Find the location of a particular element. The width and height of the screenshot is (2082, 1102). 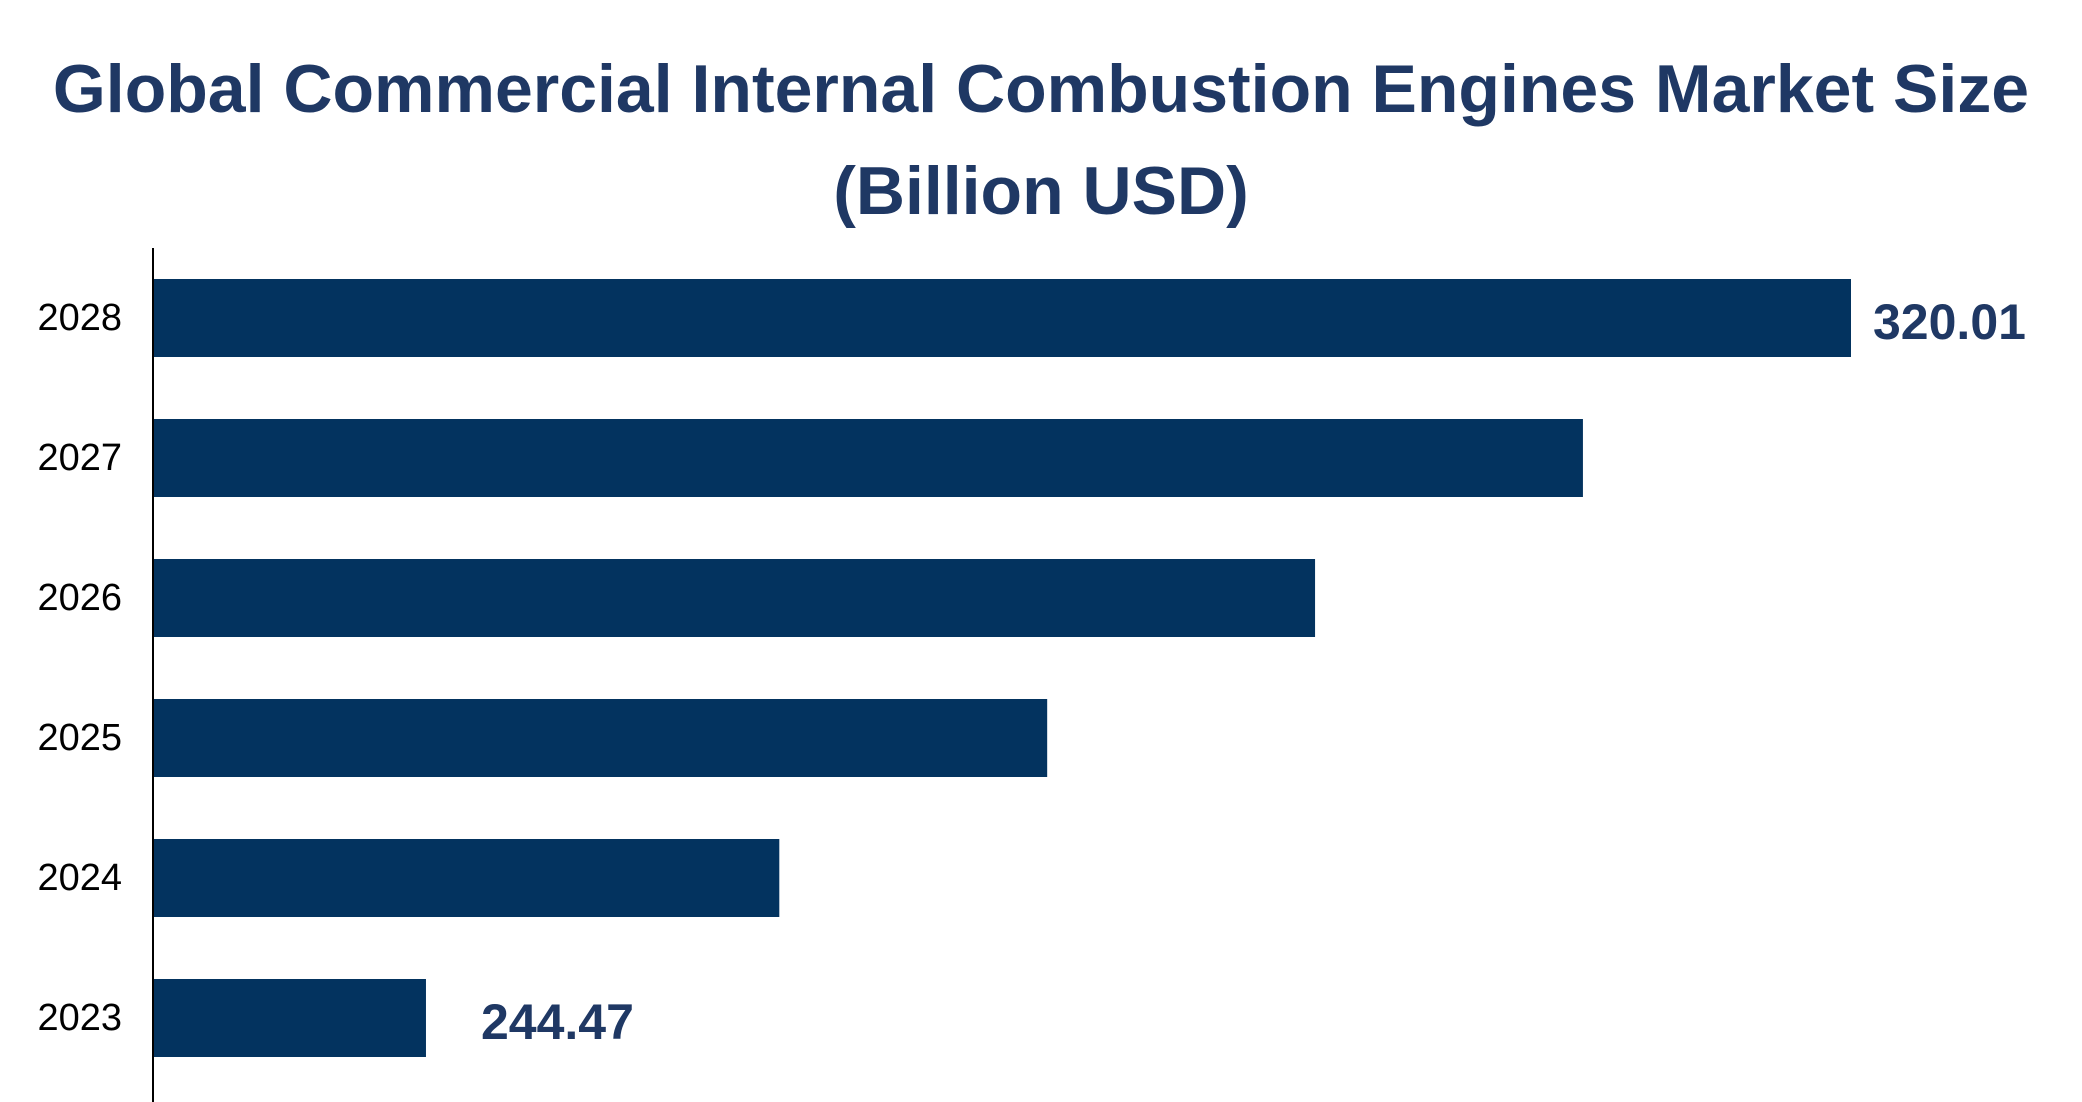

bar-2026 is located at coordinates (734, 598).